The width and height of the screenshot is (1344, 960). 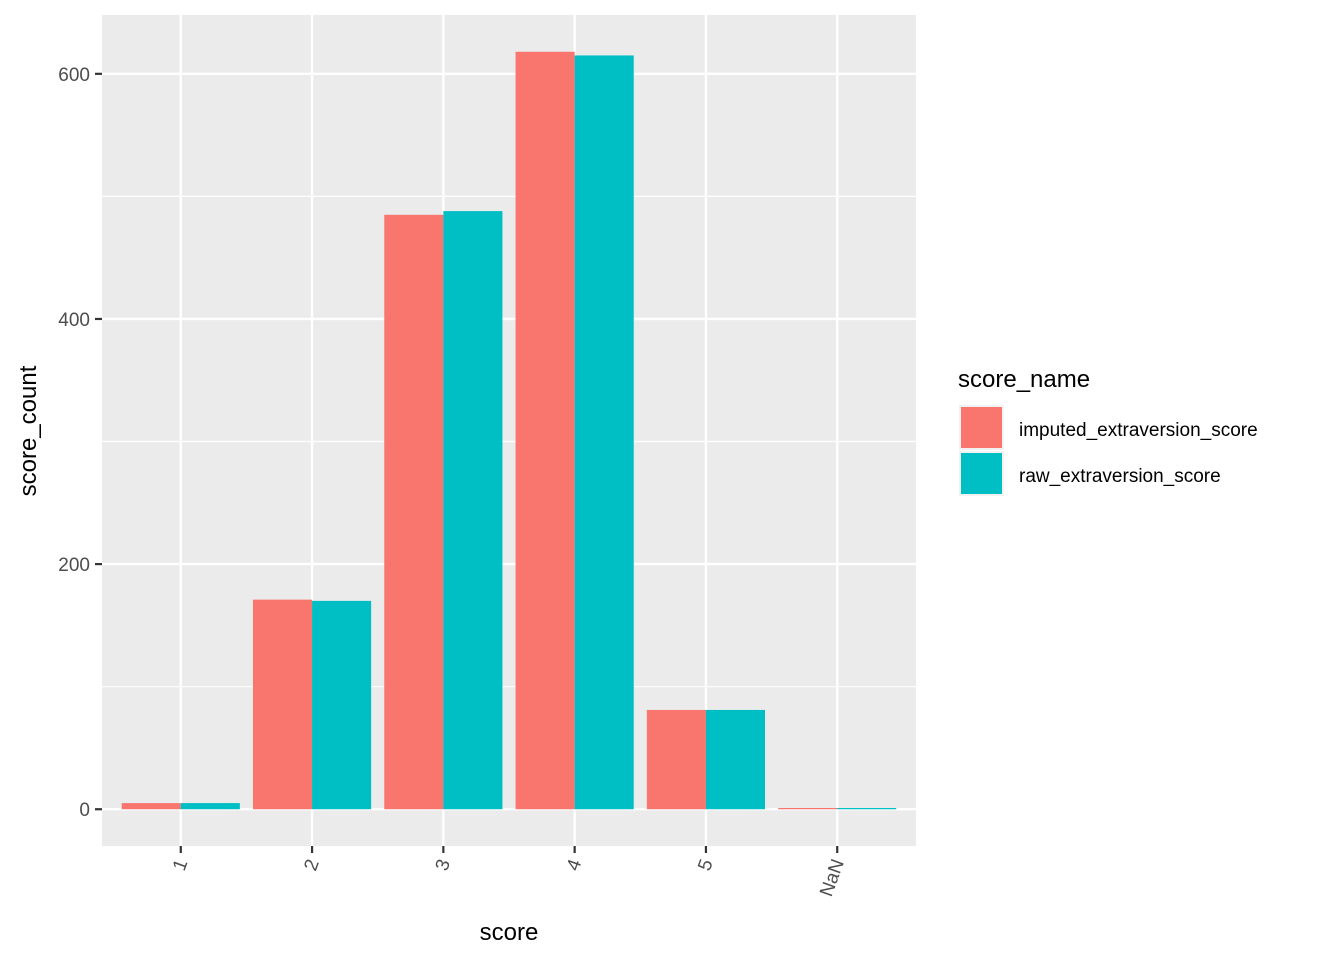 What do you see at coordinates (84, 810) in the screenshot?
I see `y-tick-label: 0` at bounding box center [84, 810].